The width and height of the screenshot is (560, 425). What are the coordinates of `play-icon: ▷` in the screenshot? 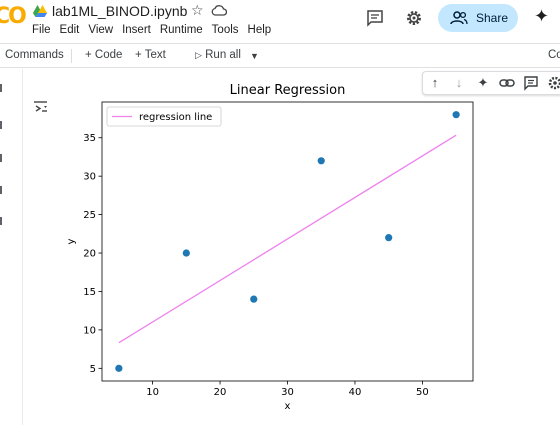 It's located at (198, 55).